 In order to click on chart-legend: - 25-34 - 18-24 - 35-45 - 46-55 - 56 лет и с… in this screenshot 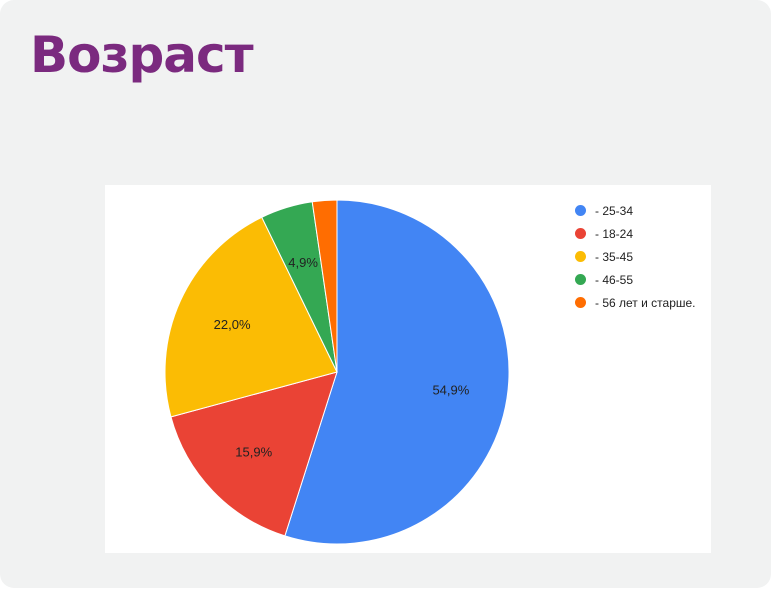, I will do `click(635, 256)`.